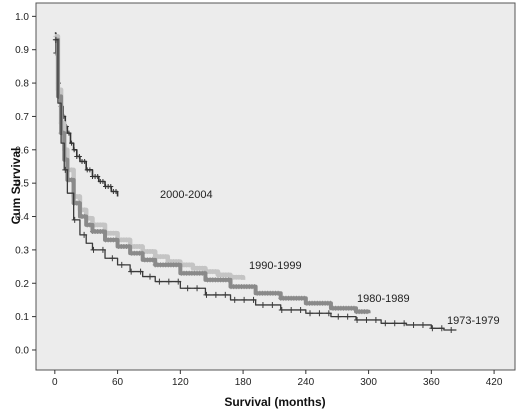  I want to click on y-tick-label: 0.1, so click(22, 317).